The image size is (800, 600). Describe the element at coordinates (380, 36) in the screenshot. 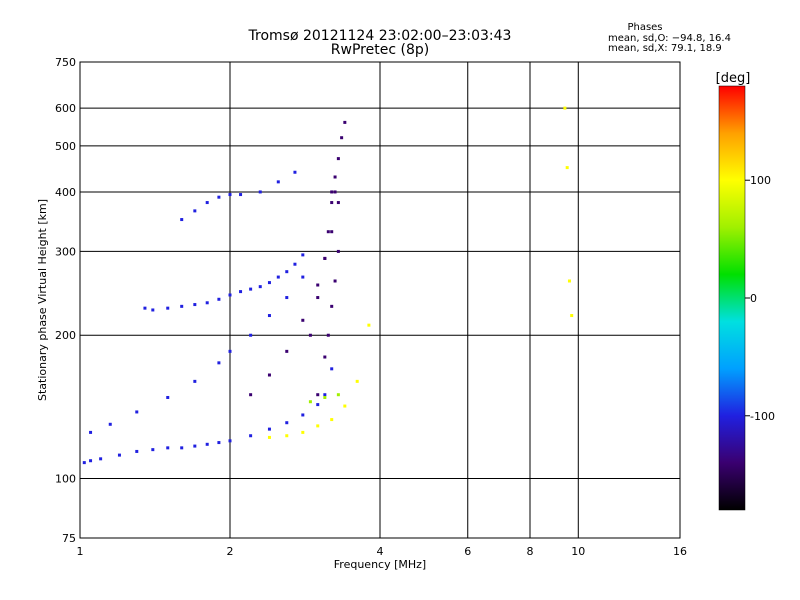

I see `chart-title: Tromsø 20121124 23:02:00–23:03:43` at that location.